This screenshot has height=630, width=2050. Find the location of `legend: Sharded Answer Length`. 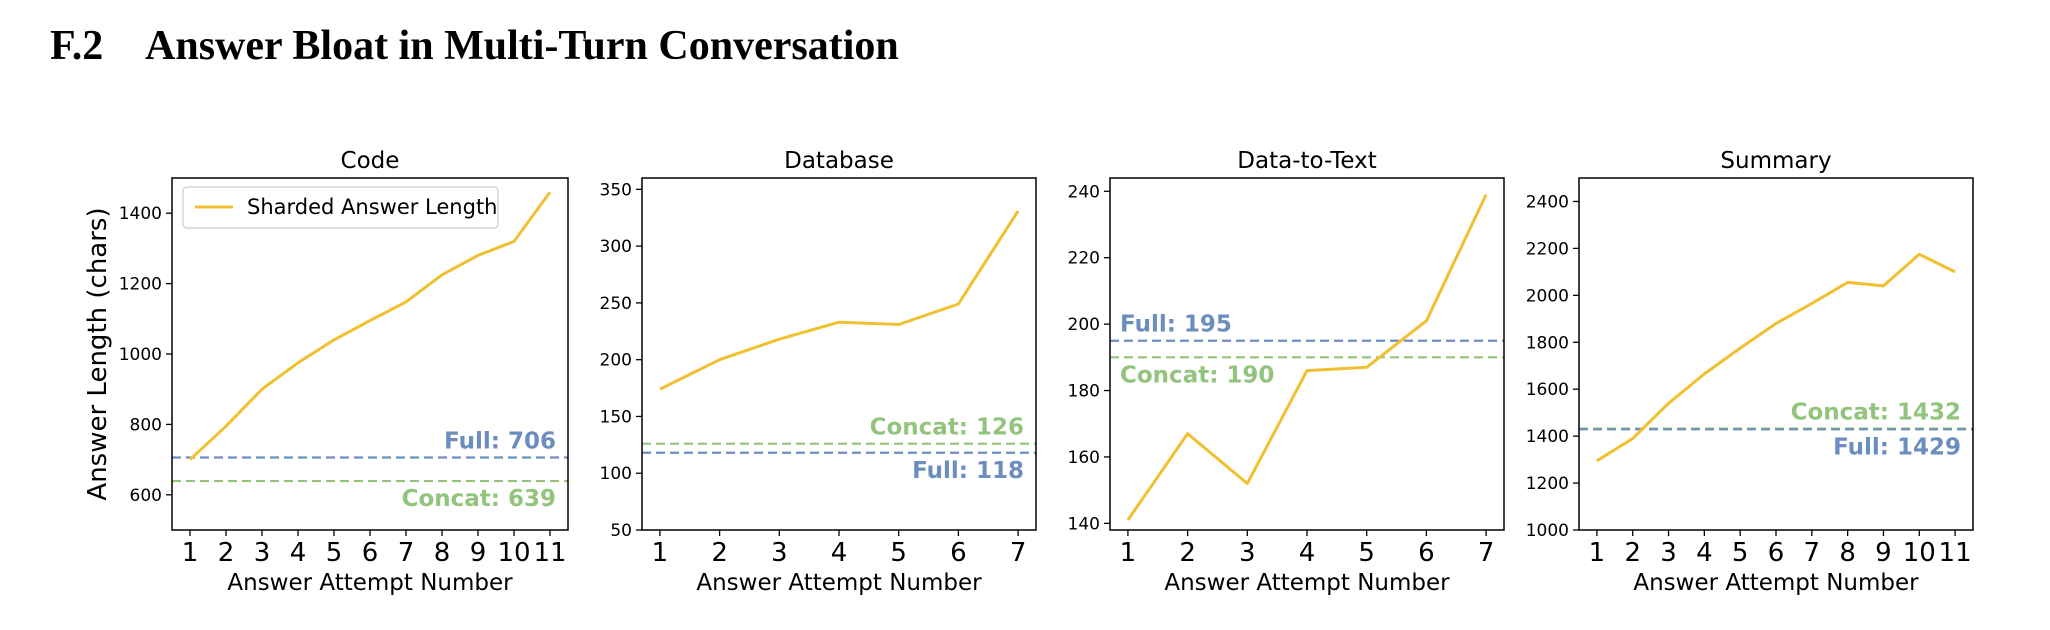

legend: Sharded Answer Length is located at coordinates (340, 207).